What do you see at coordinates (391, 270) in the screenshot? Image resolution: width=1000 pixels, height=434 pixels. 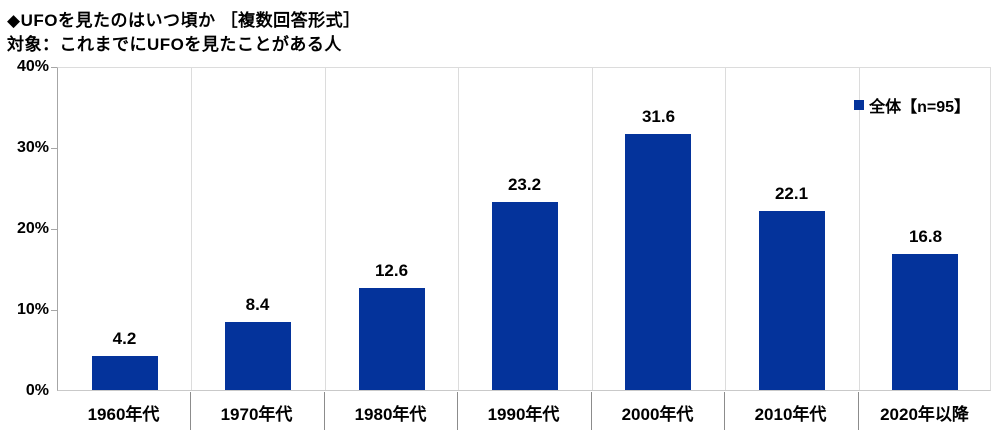 I see `bar-value-label: 12.6` at bounding box center [391, 270].